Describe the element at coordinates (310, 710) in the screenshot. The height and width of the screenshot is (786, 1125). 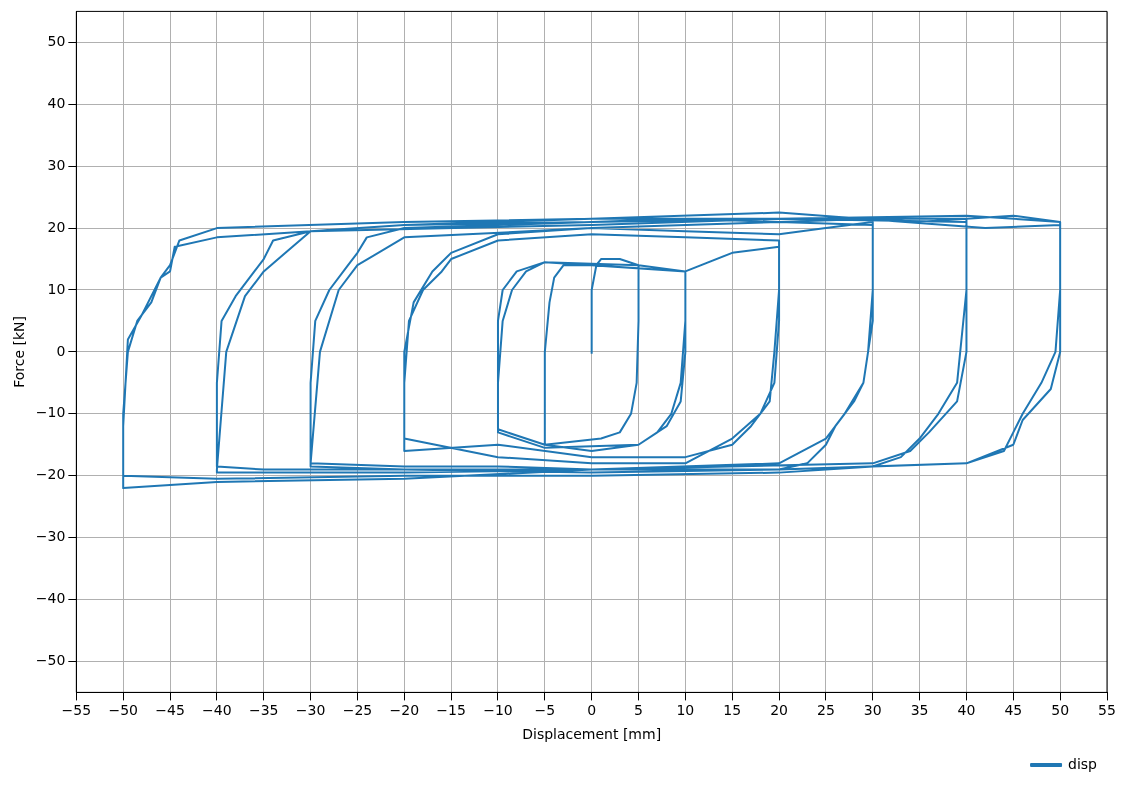
I see `x-tick-label: −30` at that location.